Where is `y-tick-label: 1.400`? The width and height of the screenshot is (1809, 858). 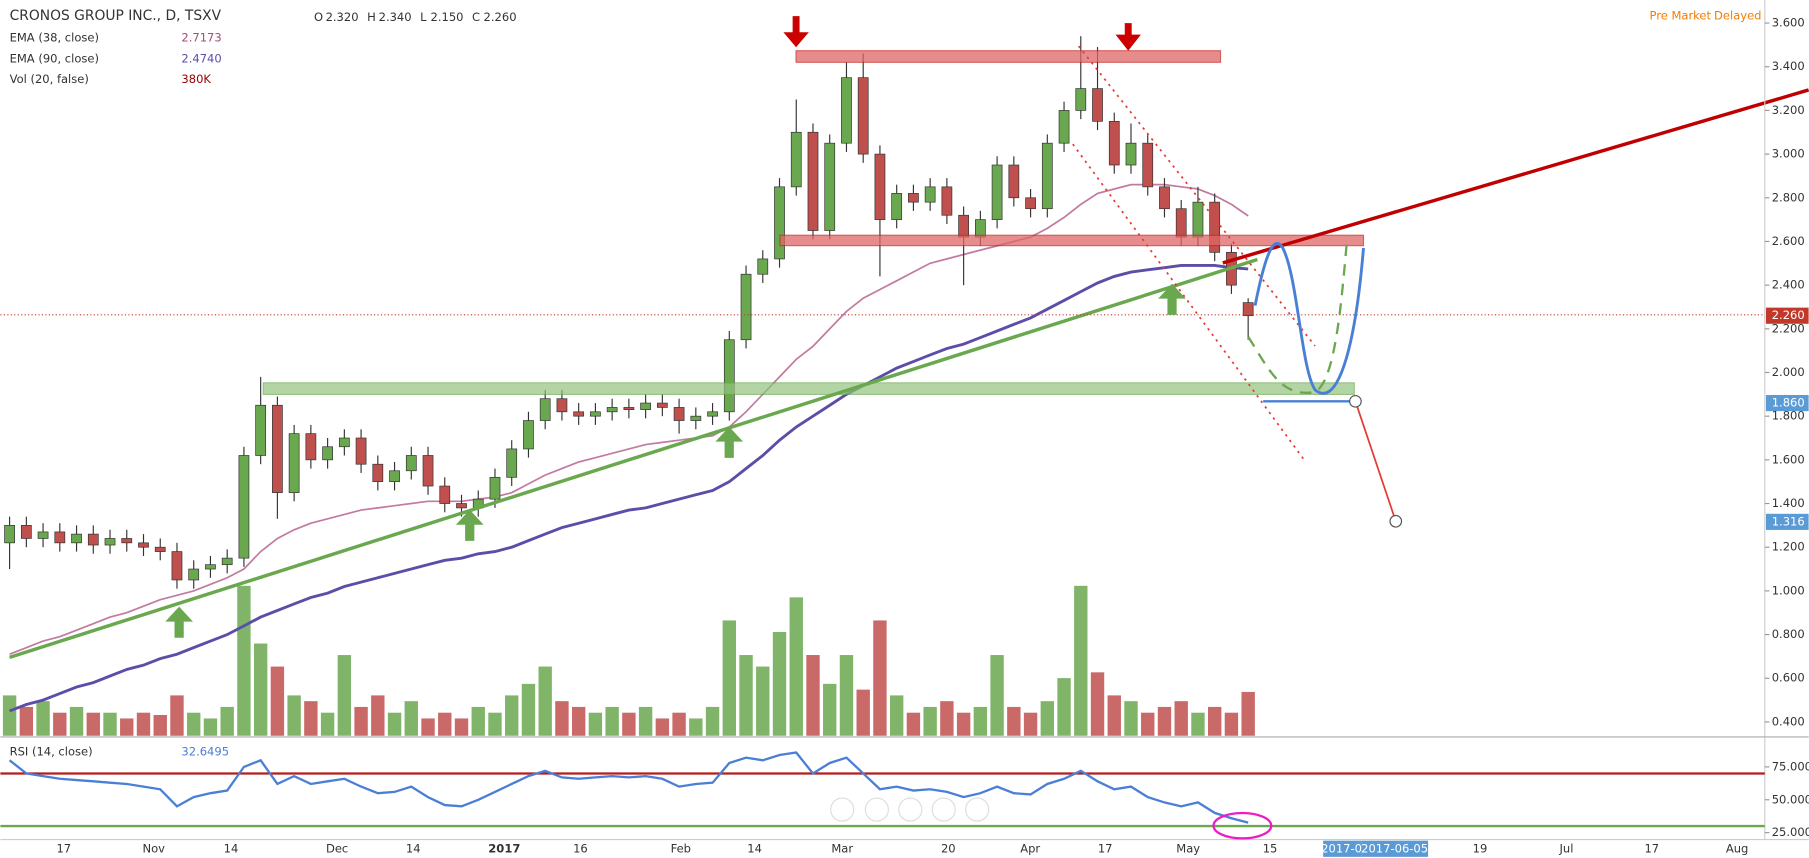 y-tick-label: 1.400 is located at coordinates (1788, 503).